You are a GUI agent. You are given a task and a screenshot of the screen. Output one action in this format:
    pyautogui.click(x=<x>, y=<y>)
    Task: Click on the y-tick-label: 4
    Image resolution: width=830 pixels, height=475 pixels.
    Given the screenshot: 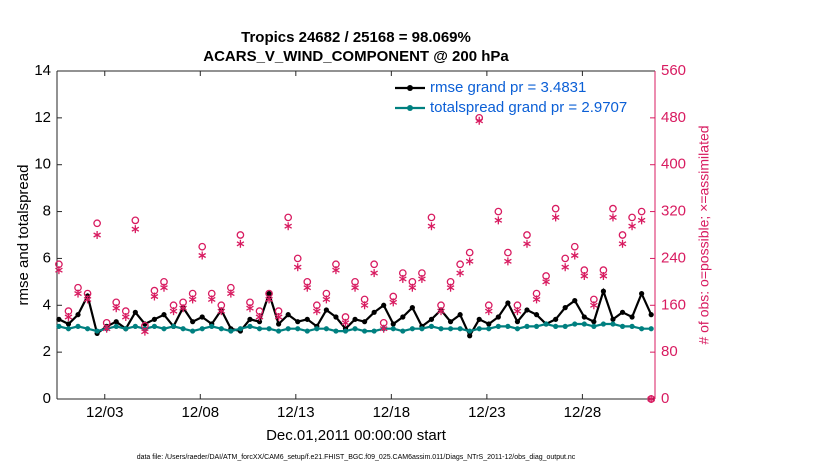 What is the action you would take?
    pyautogui.click(x=47, y=304)
    